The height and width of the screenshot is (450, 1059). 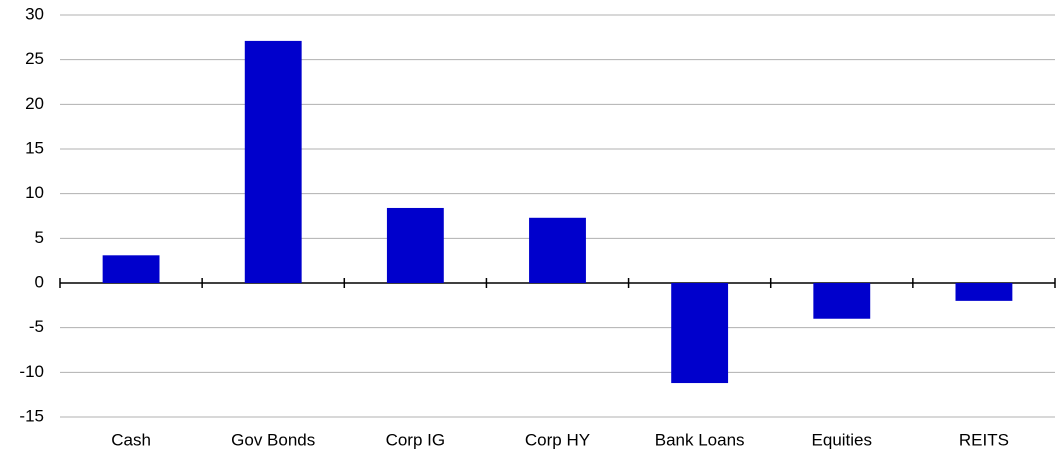 What do you see at coordinates (36, 326) in the screenshot?
I see `y-tick-label: -5` at bounding box center [36, 326].